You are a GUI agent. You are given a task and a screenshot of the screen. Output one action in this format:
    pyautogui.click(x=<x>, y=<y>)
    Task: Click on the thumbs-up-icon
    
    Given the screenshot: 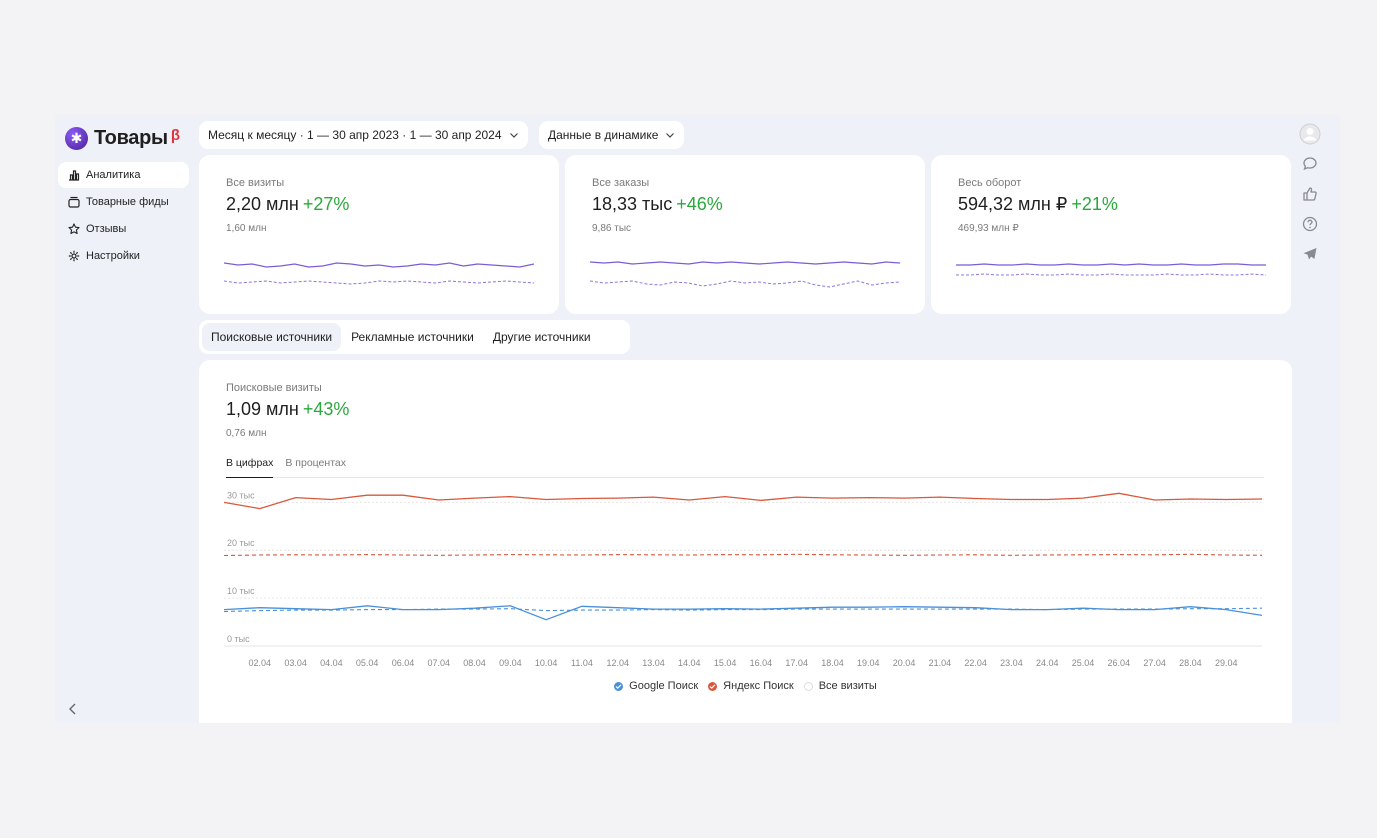 What is the action you would take?
    pyautogui.click(x=1310, y=194)
    